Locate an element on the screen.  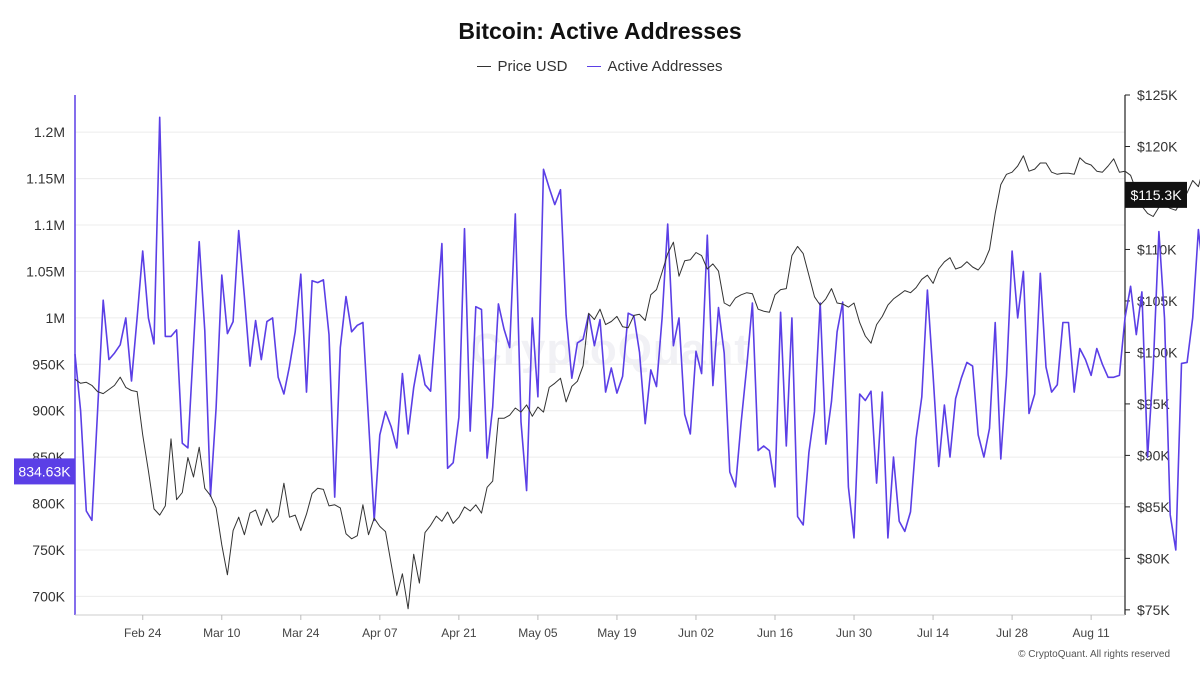
y-left-tick-label: 800K is located at coordinates (48, 504).